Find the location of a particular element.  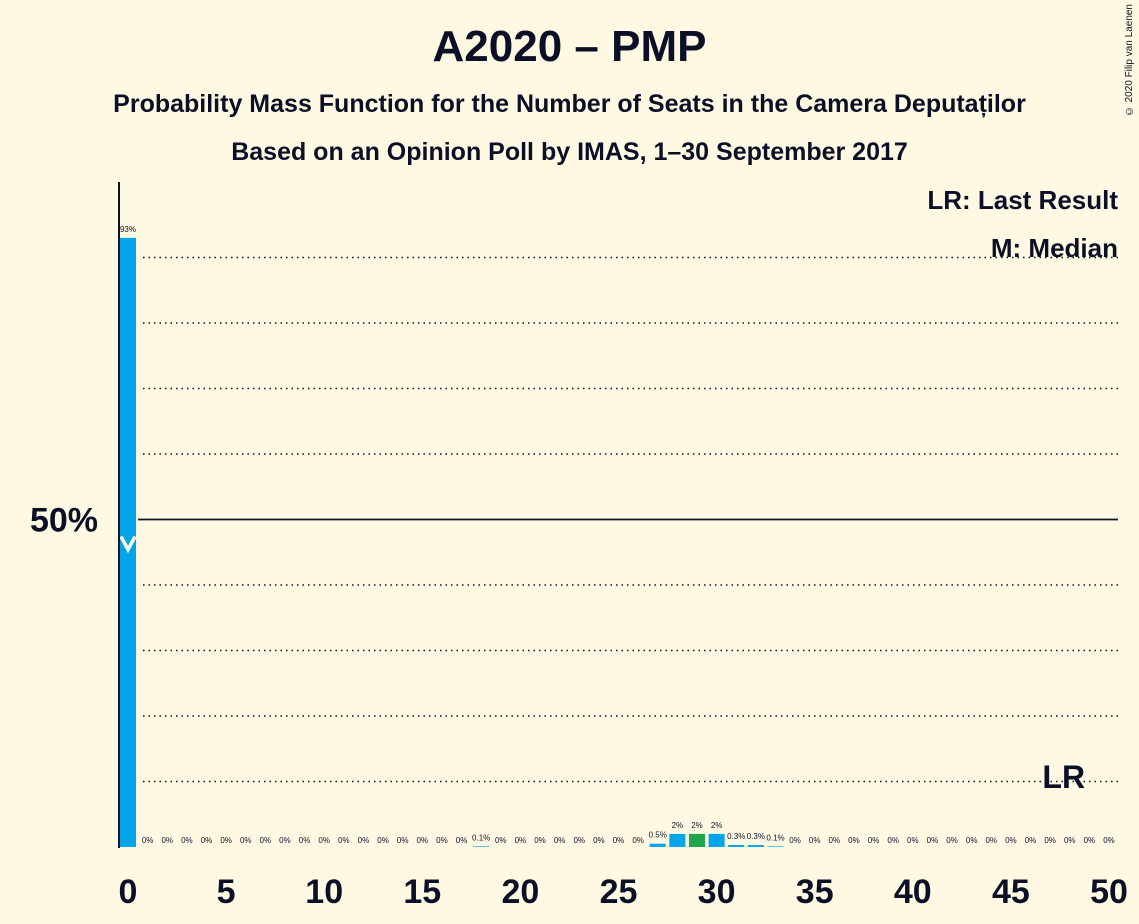

x-tick-label: 5 is located at coordinates (226, 892).